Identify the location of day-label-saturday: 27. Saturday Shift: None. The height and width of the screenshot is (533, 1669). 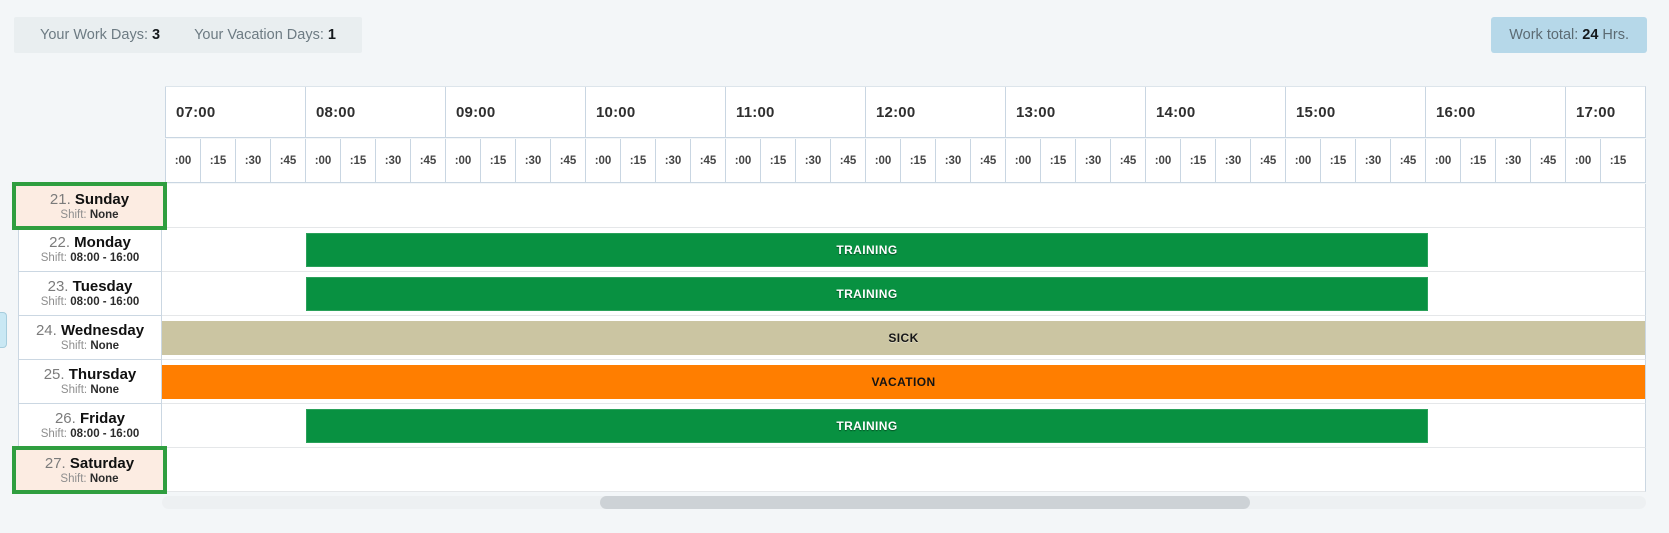
(89, 470).